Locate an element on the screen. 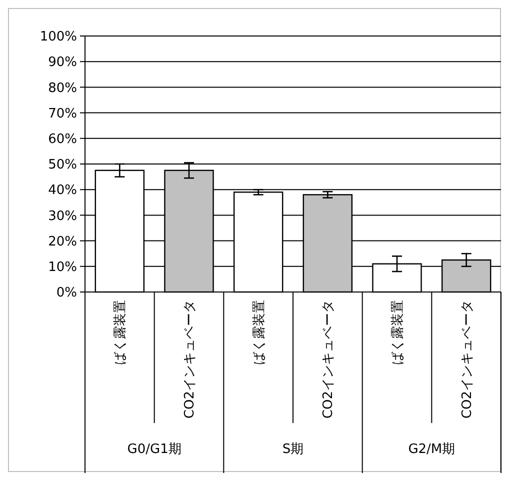 The height and width of the screenshot is (481, 510). y-tick-label: 90% is located at coordinates (62, 62).